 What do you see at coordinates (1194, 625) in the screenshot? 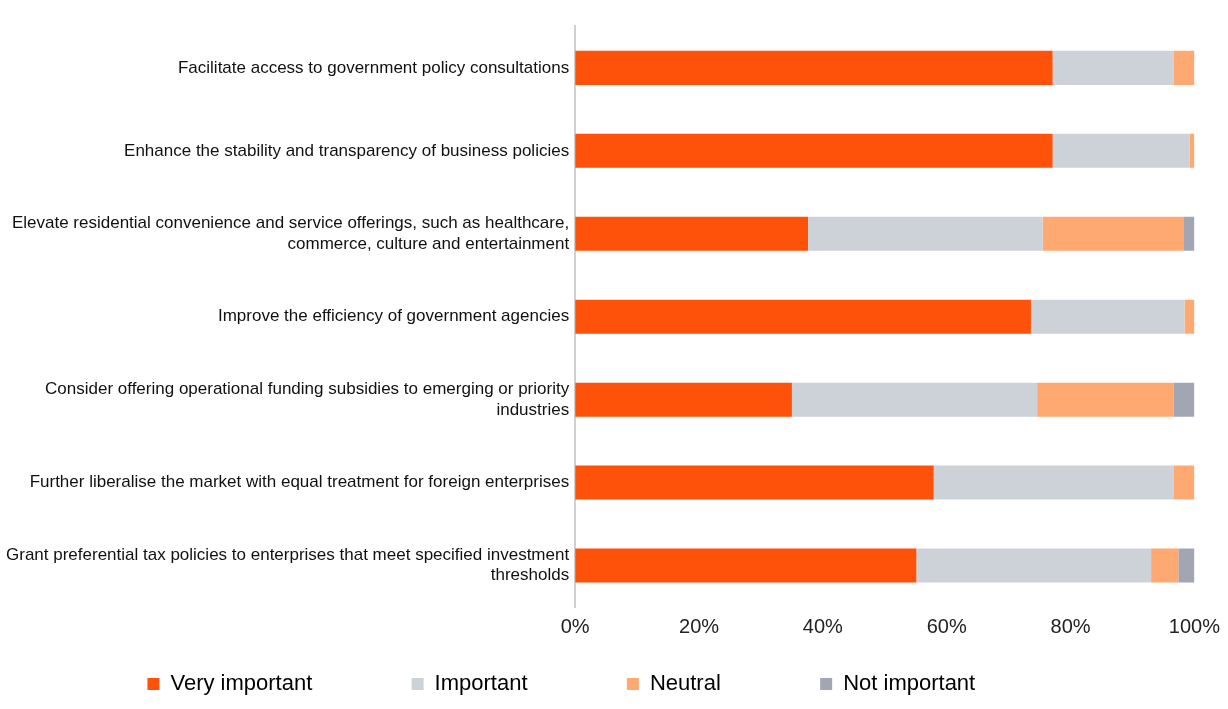
I see `x-tick-label: 100%` at bounding box center [1194, 625].